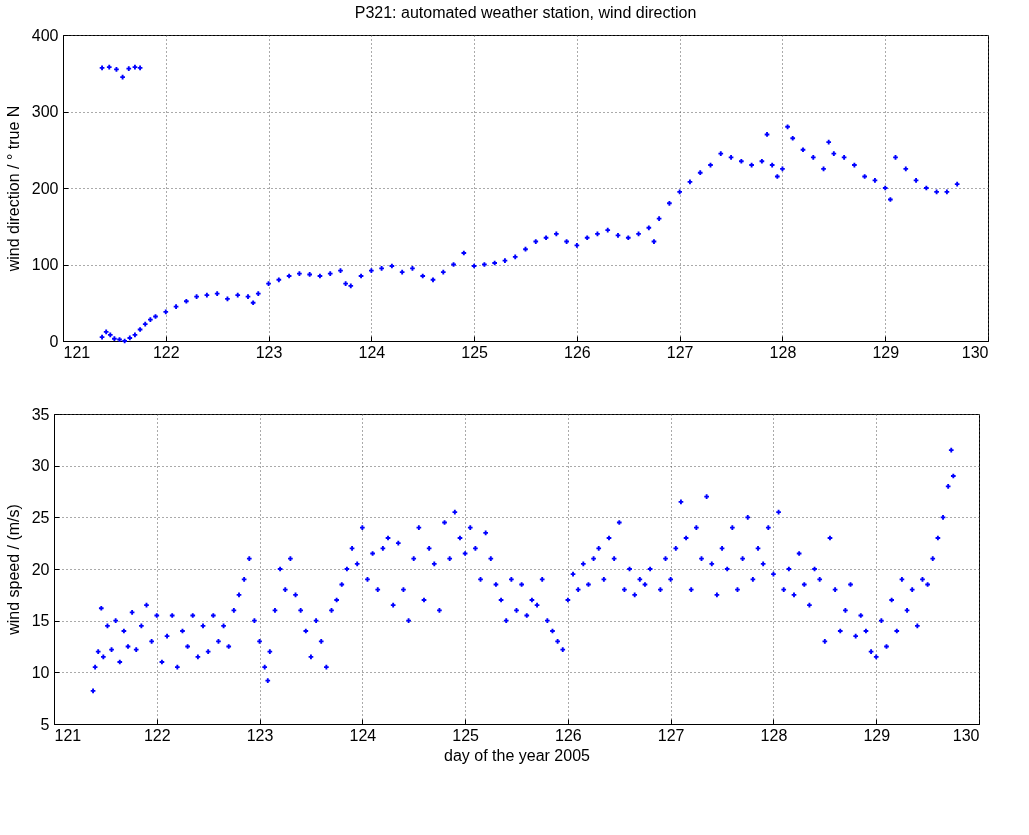 This screenshot has width=1029, height=835. I want to click on y-tick-label: 0, so click(54, 341).